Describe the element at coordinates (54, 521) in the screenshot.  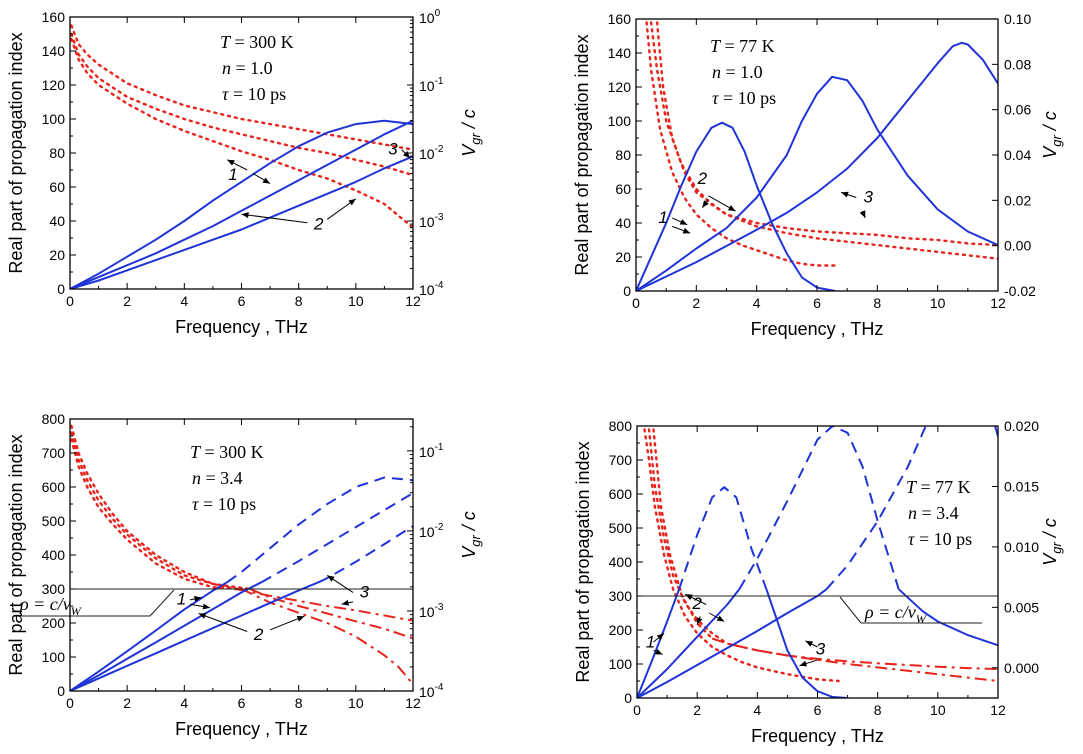
I see `y-tick-label: 500` at that location.